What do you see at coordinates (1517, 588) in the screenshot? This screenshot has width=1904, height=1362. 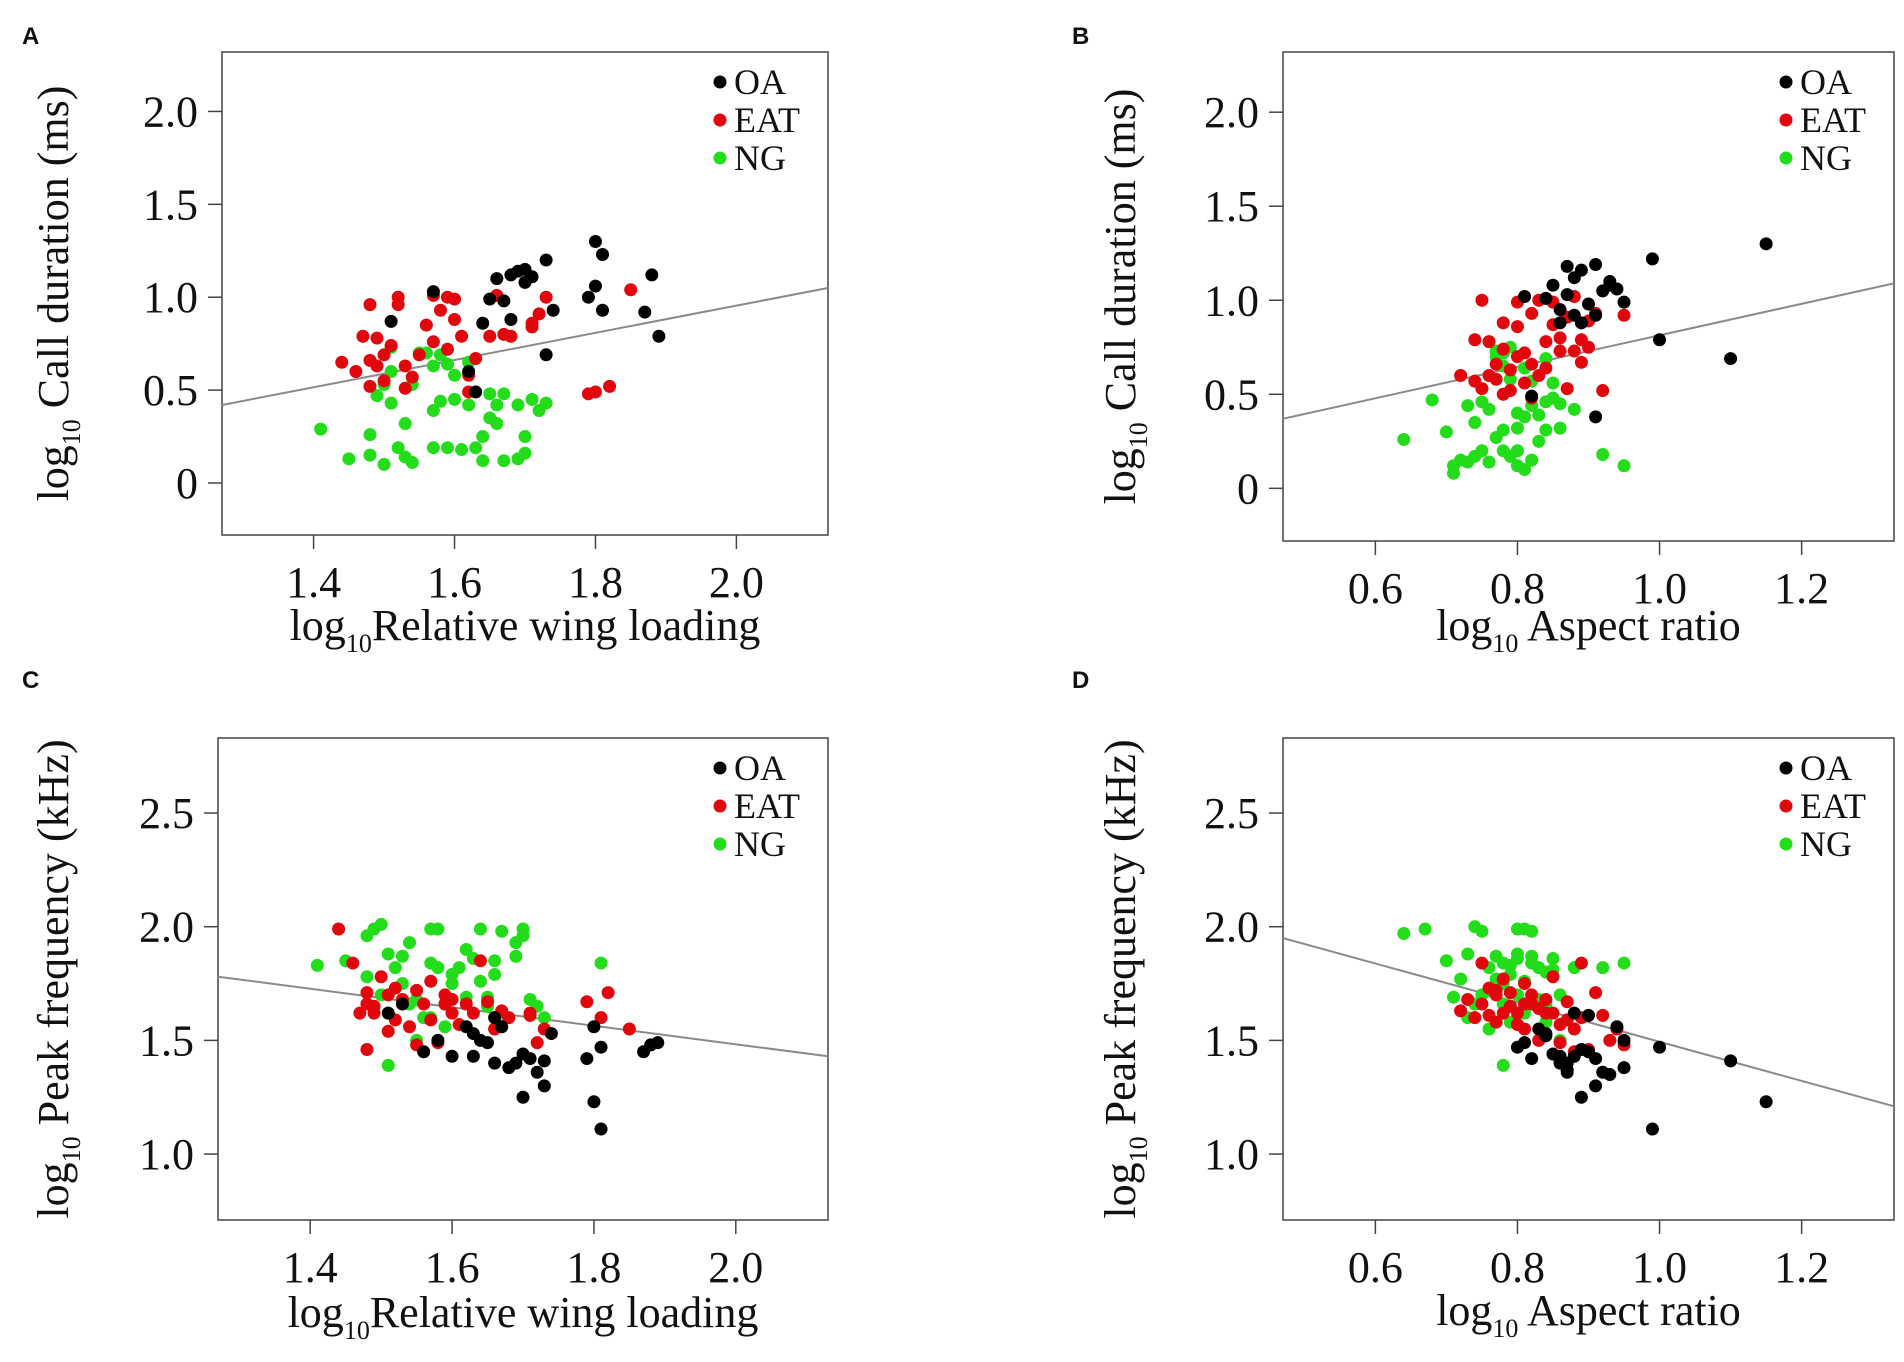 I see `x-tick-label: 0.8` at bounding box center [1517, 588].